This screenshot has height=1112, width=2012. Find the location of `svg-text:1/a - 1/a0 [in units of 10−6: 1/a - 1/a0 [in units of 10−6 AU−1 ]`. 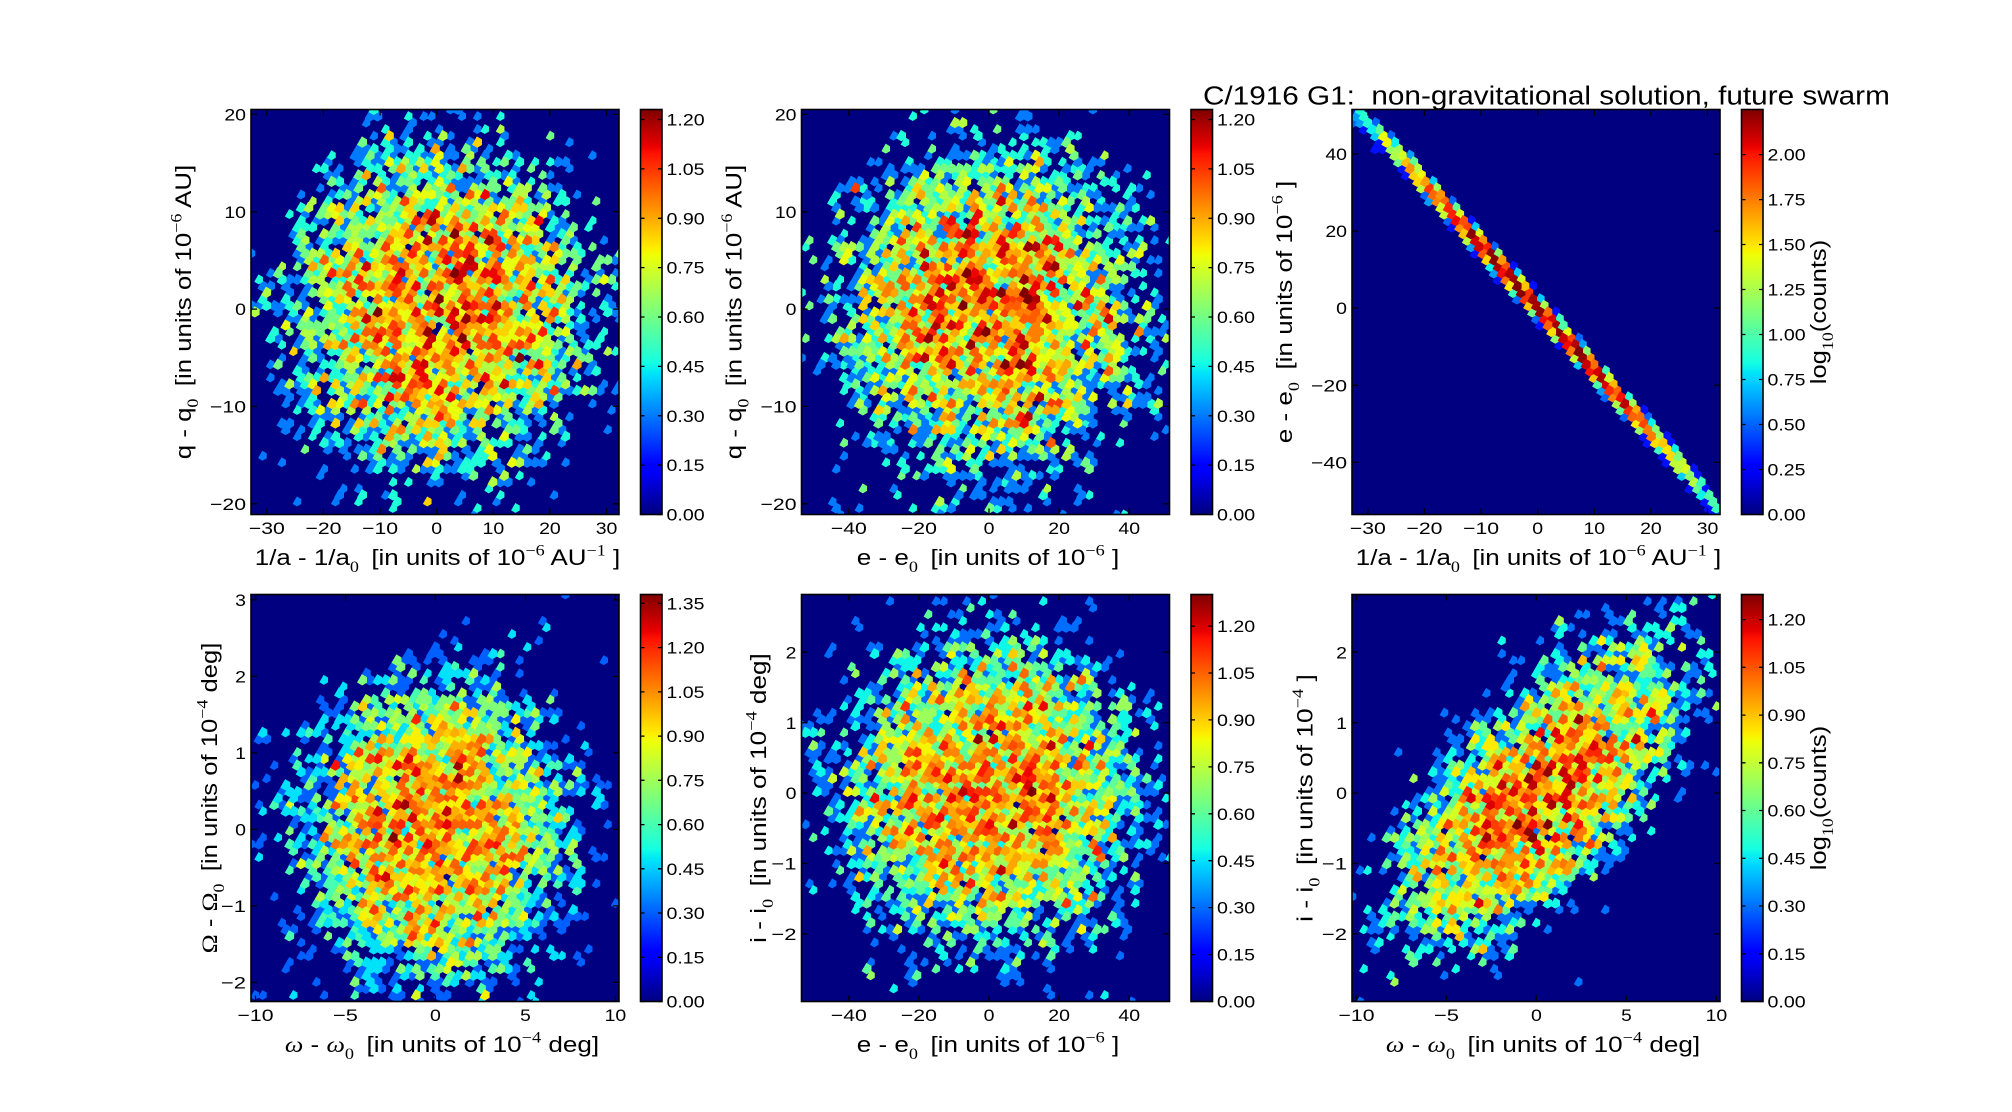

svg-text:1/a - 1/a0 [in units of 10−6: 1/a - 1/a0 [in units of 10−6 AU−1 ] is located at coordinates (1538, 559).